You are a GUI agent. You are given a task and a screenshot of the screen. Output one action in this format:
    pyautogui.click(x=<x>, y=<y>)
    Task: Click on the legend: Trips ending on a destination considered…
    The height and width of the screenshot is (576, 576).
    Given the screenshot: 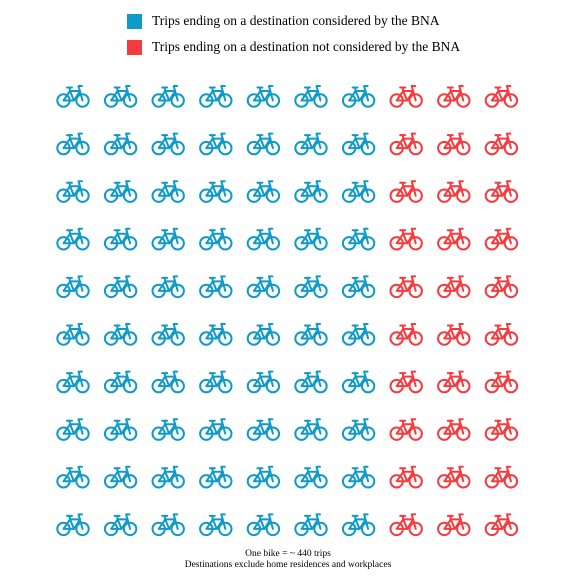 What is the action you would take?
    pyautogui.click(x=293, y=34)
    